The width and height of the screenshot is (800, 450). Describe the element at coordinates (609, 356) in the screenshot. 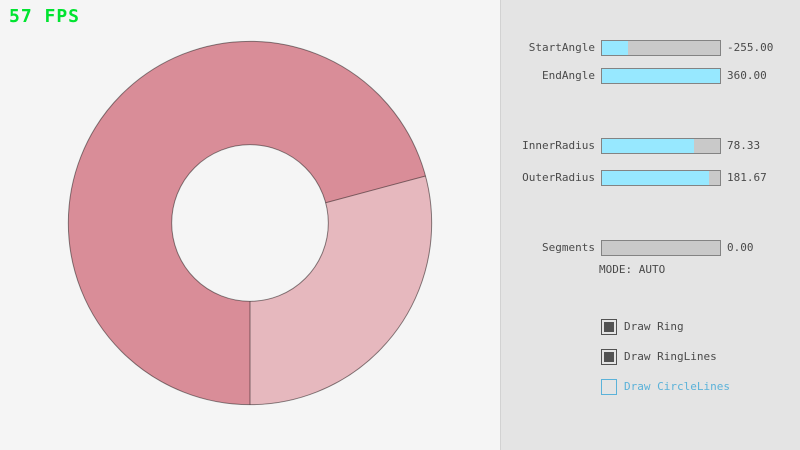

I see `draw-ringlines-checkbox` at that location.